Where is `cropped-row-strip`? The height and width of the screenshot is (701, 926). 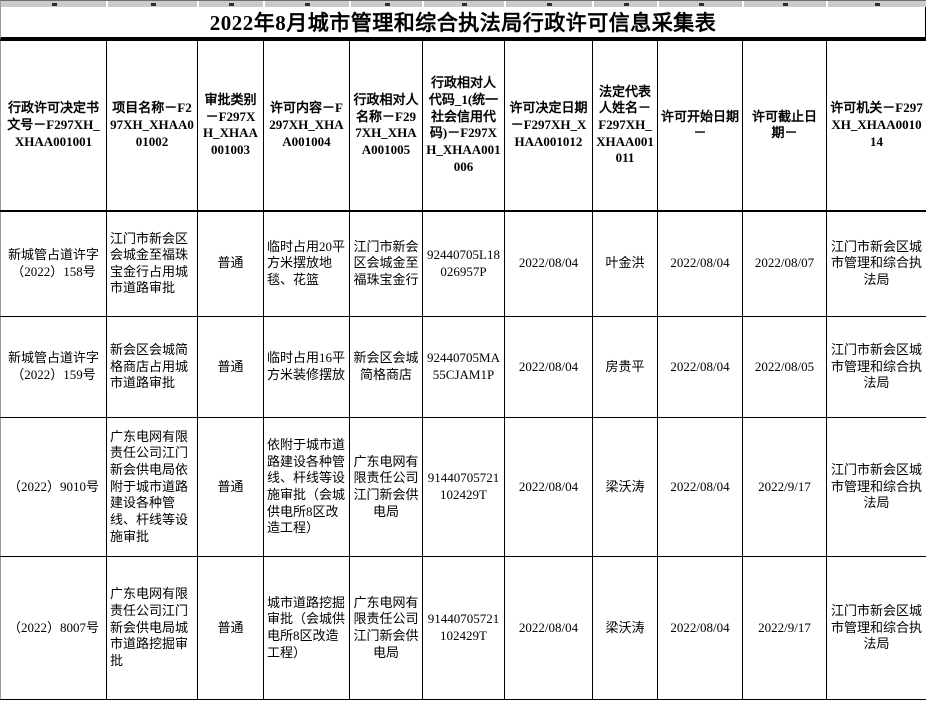
cropped-row-strip is located at coordinates (463, 3).